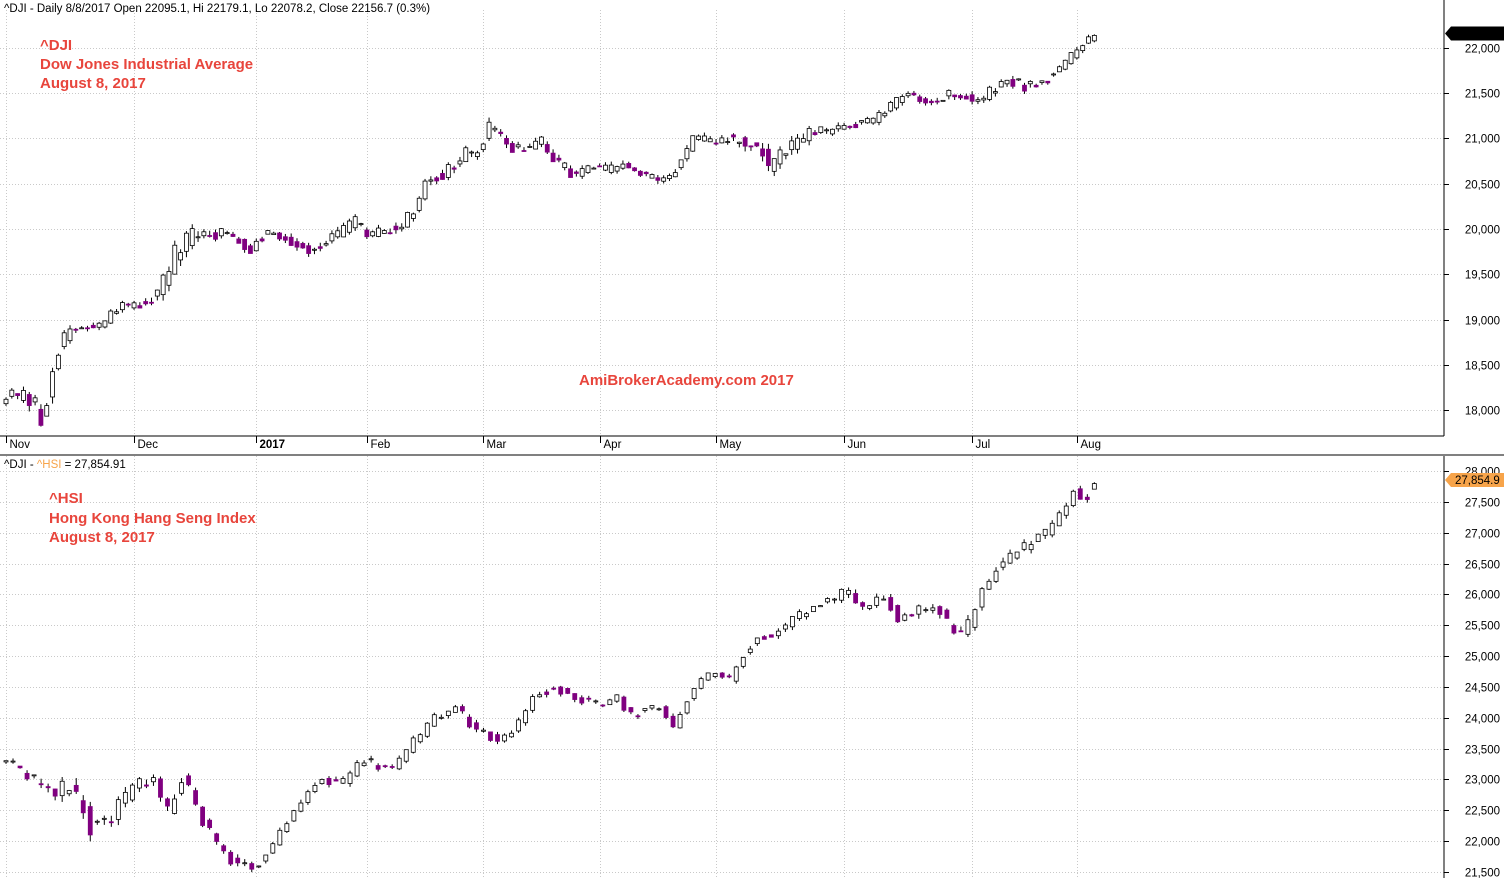 This screenshot has width=1504, height=878. Describe the element at coordinates (1482, 781) in the screenshot. I see `hsi-ytick-label-23000: 23,000` at that location.